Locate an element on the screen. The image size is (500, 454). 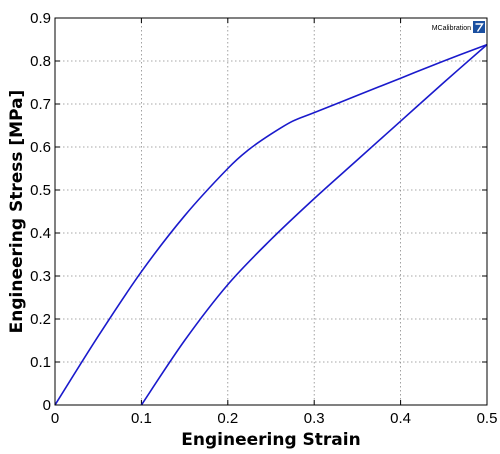
y-tick-label: 0.9 is located at coordinates (40, 18).